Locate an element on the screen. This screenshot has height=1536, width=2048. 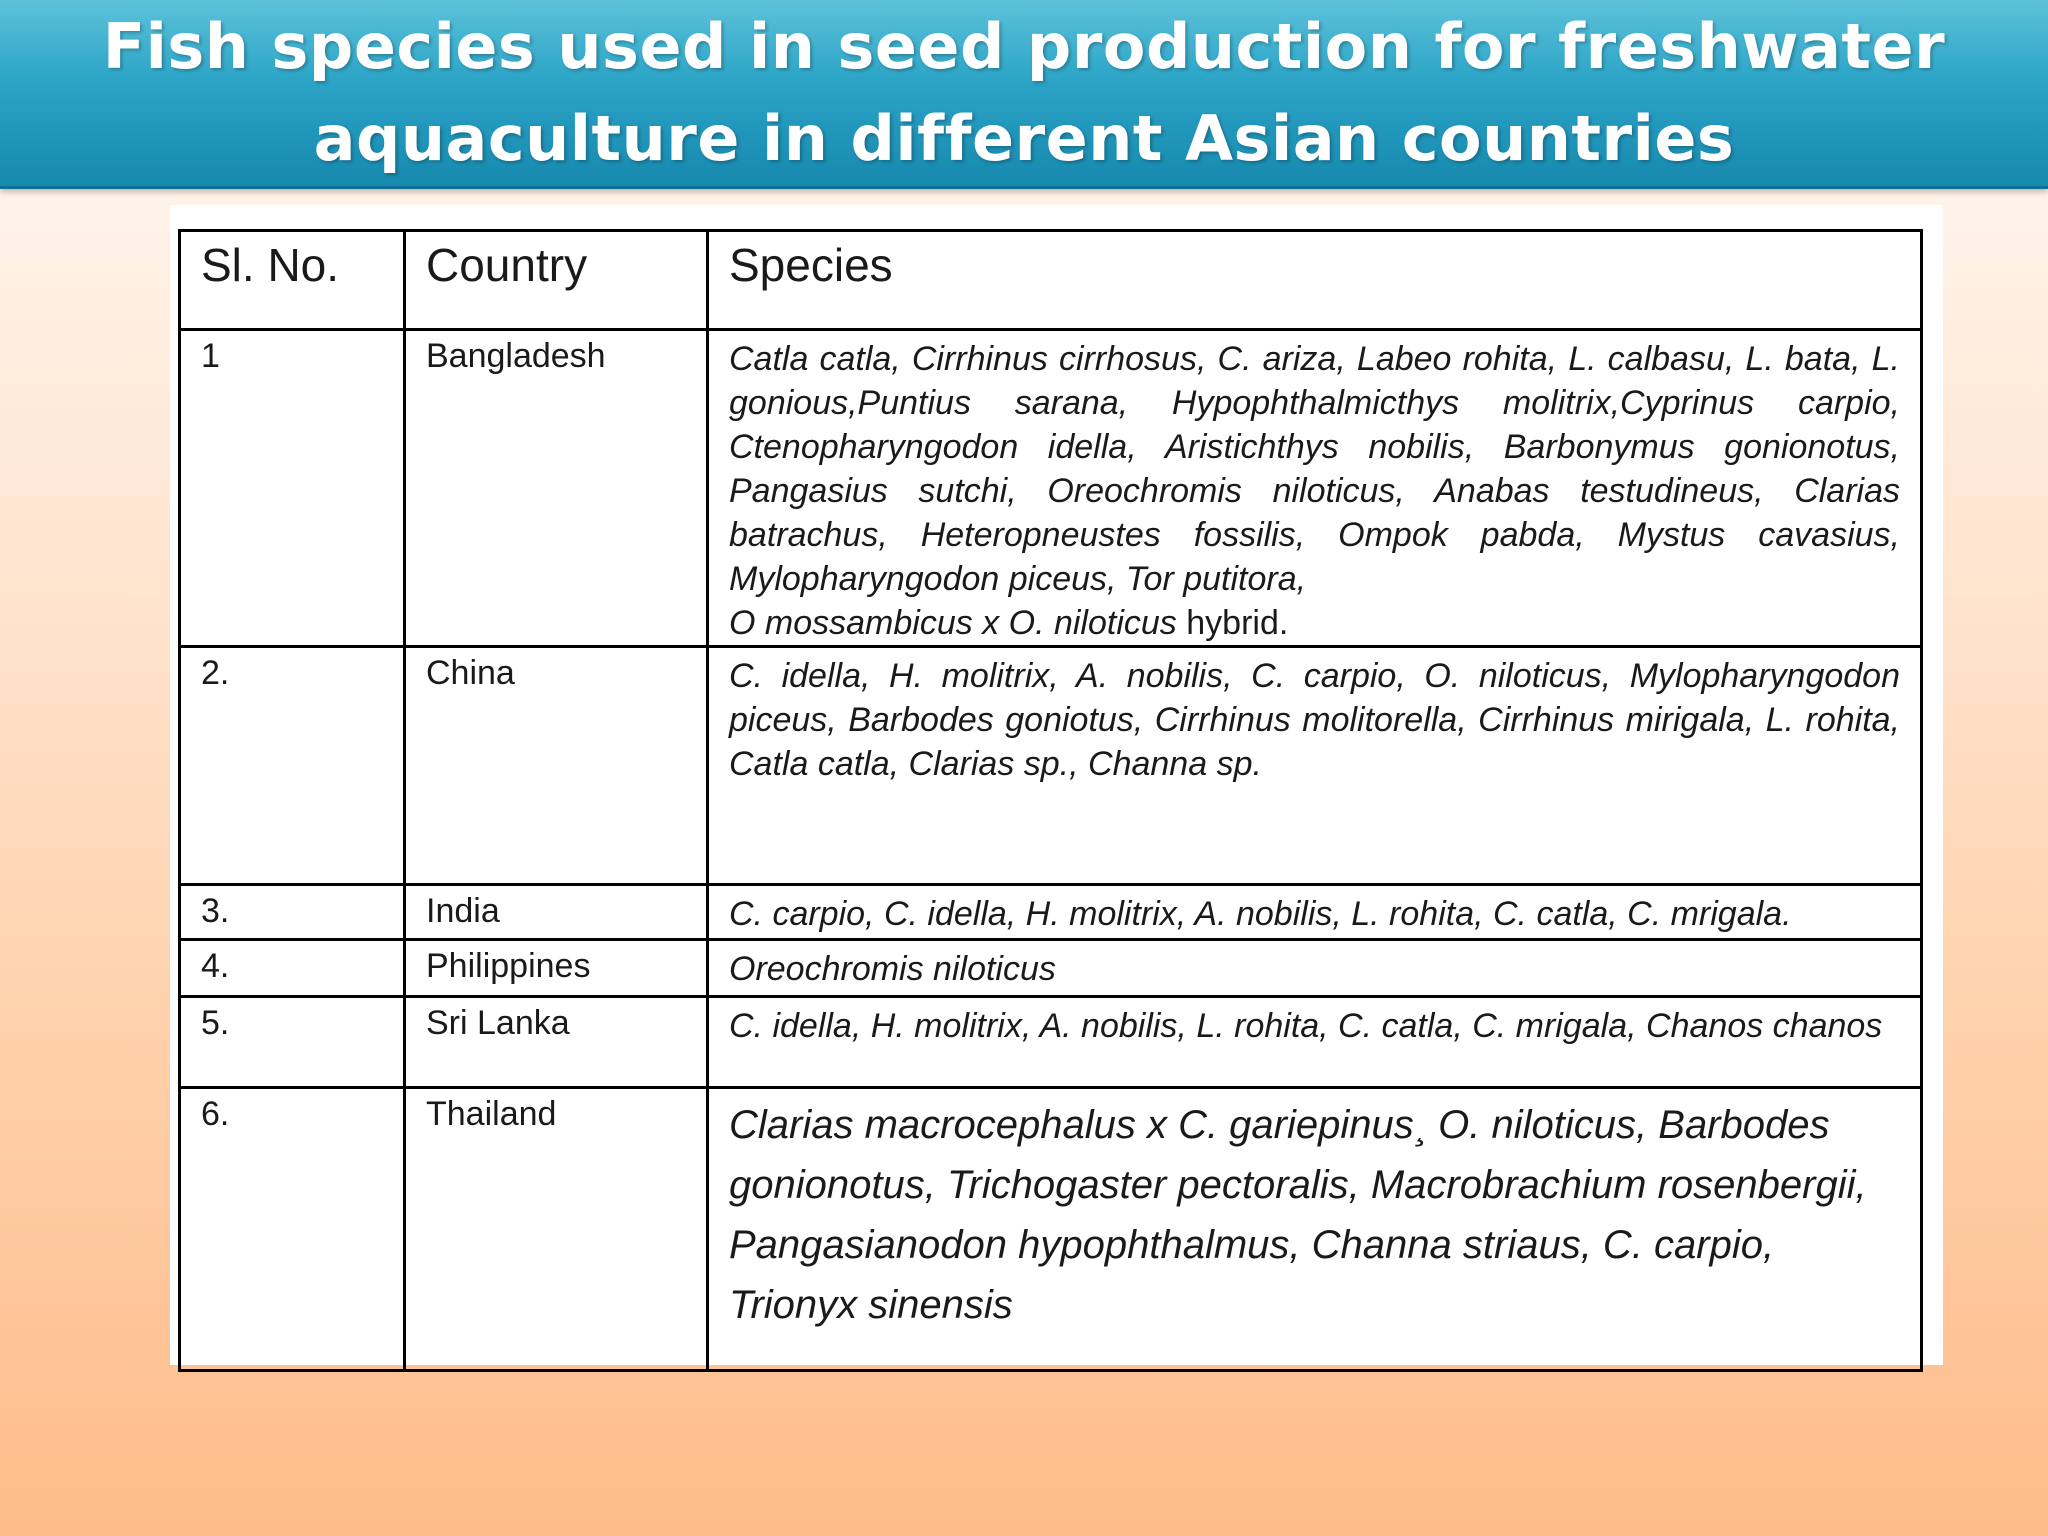
table-row: 4. Philippines Oreochromis niloticus is located at coordinates (1050, 968).